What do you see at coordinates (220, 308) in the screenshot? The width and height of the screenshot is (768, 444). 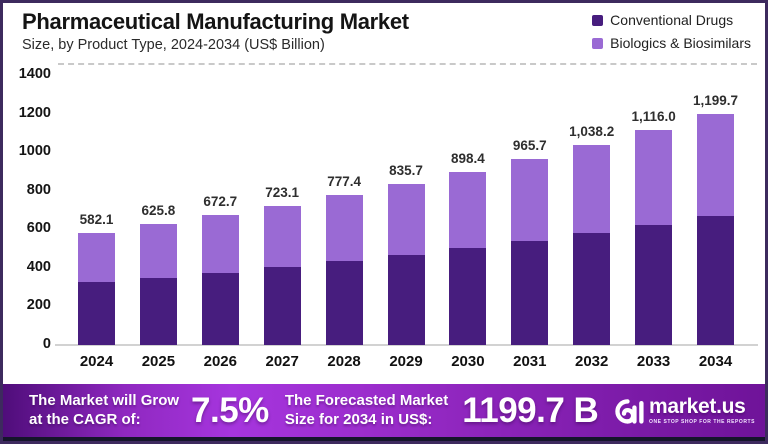 I see `bar-segment-conventional-2026` at bounding box center [220, 308].